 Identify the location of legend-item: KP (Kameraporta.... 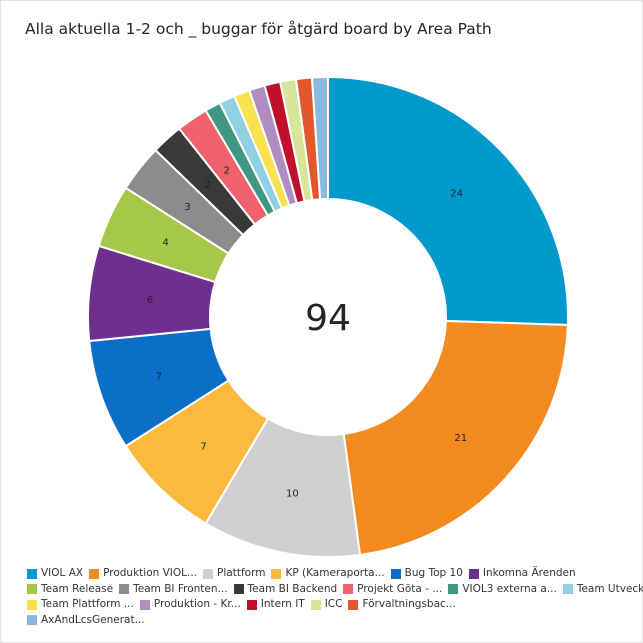
(328, 574).